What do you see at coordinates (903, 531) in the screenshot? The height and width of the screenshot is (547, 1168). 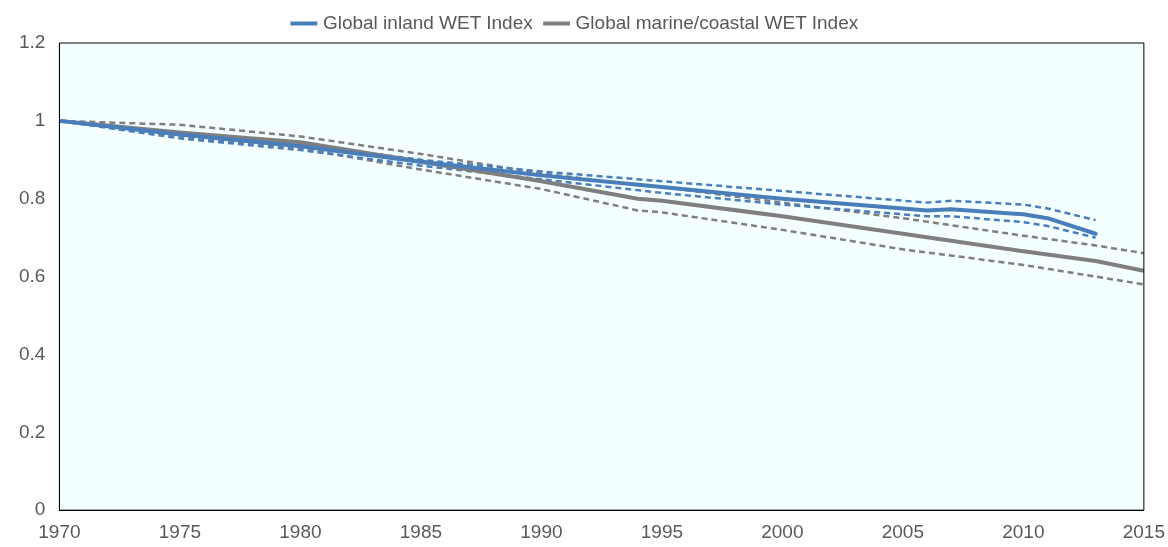 I see `x-tick-label: 2005` at bounding box center [903, 531].